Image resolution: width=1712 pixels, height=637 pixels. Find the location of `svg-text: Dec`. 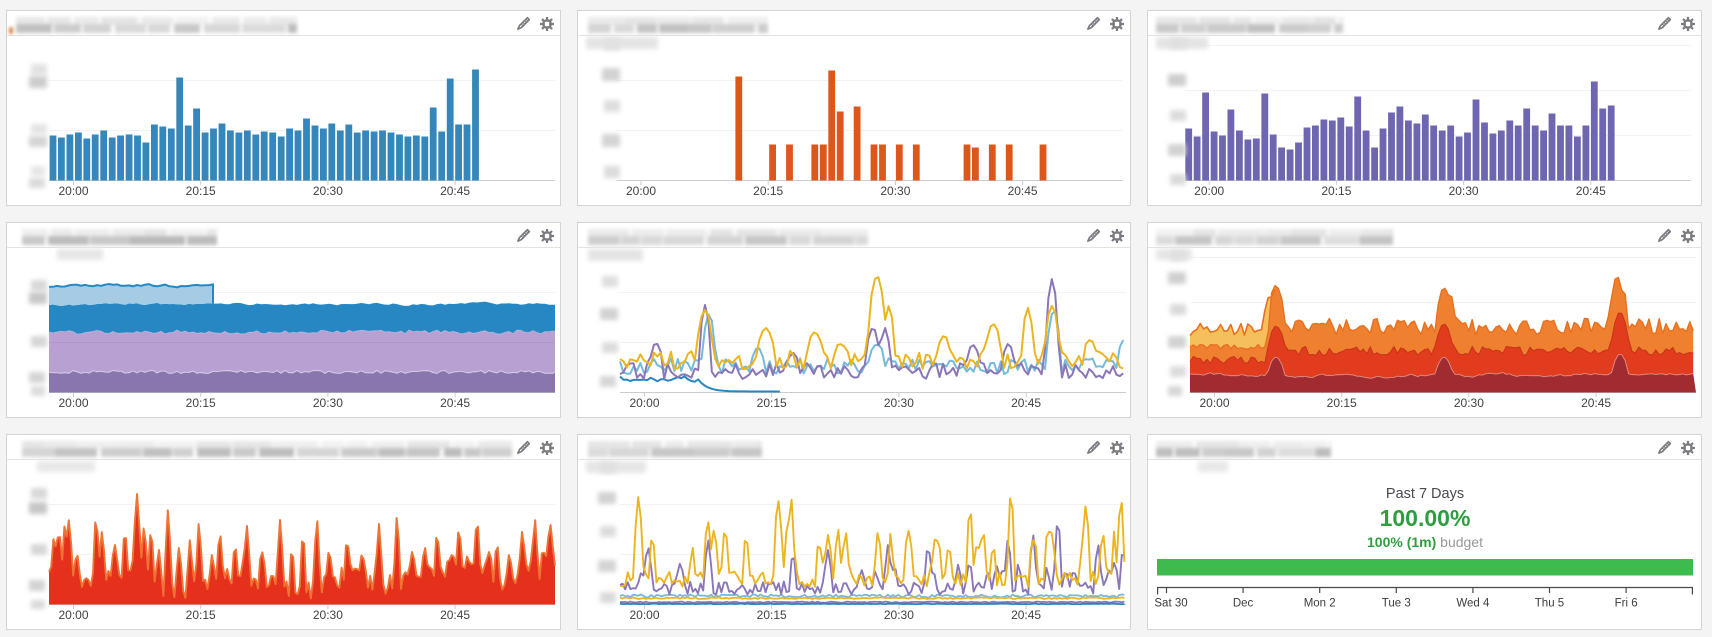

svg-text: Dec is located at coordinates (1243, 604).